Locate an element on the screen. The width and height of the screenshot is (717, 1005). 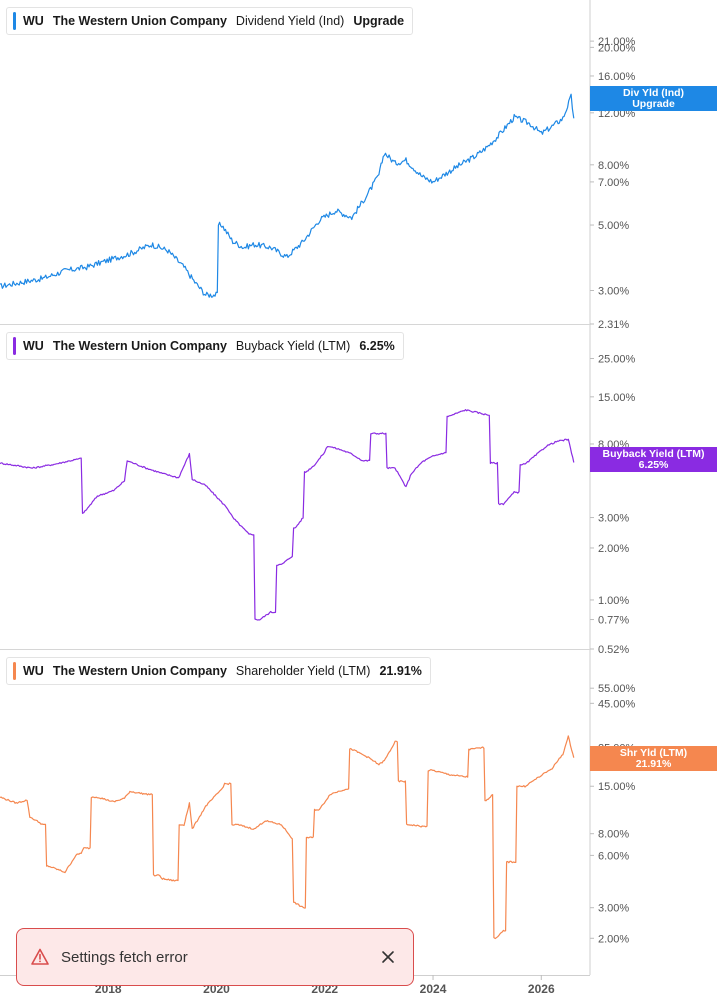
value-tag-buyback: Buyback Yield (LTM) 6.25% is located at coordinates (653, 459).